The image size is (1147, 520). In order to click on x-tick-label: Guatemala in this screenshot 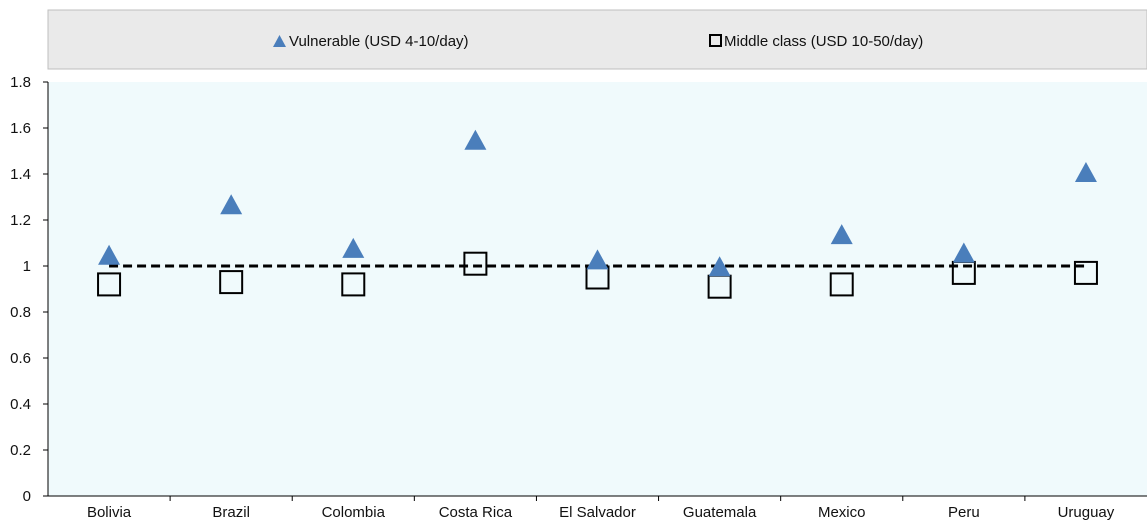, I will do `click(720, 512)`.